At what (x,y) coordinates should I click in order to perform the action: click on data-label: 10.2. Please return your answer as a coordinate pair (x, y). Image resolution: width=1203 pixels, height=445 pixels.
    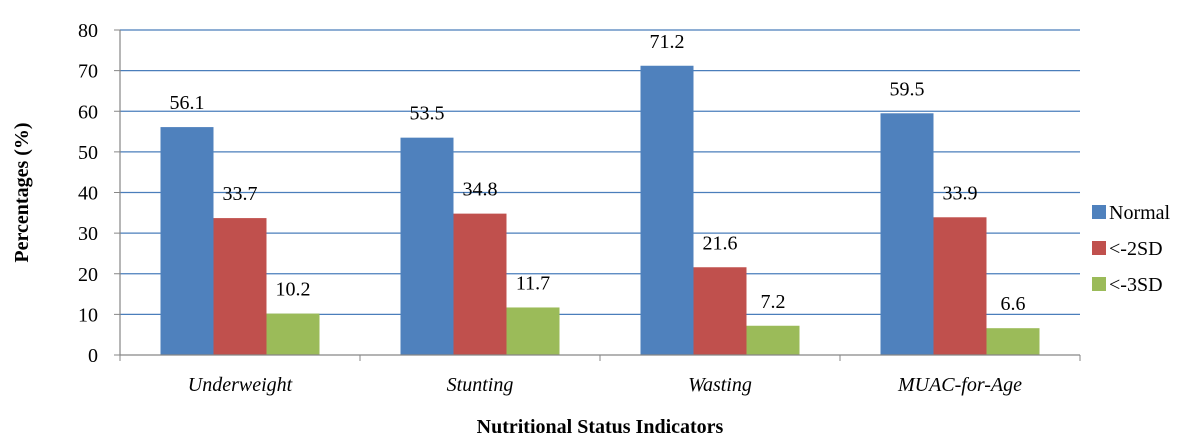
    Looking at the image, I should click on (293, 290).